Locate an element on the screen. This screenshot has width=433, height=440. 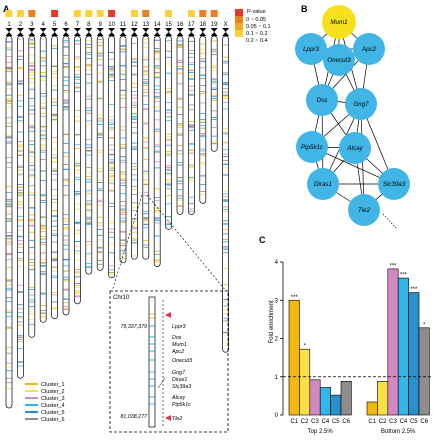
zoom-gene-slc39a3: Slc39a3 is located at coordinates (181, 387).